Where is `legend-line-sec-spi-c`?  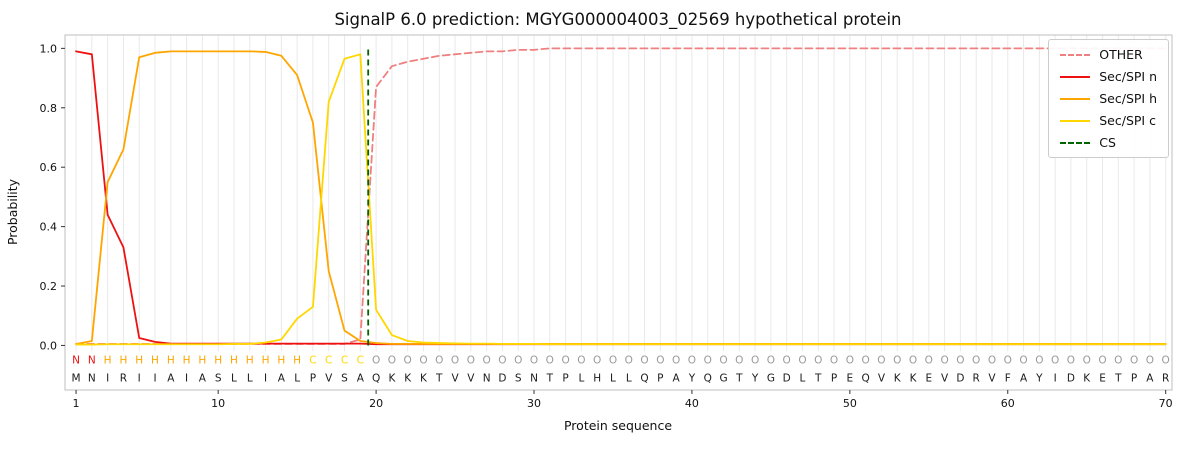
legend-line-sec-spi-c is located at coordinates (1075, 120).